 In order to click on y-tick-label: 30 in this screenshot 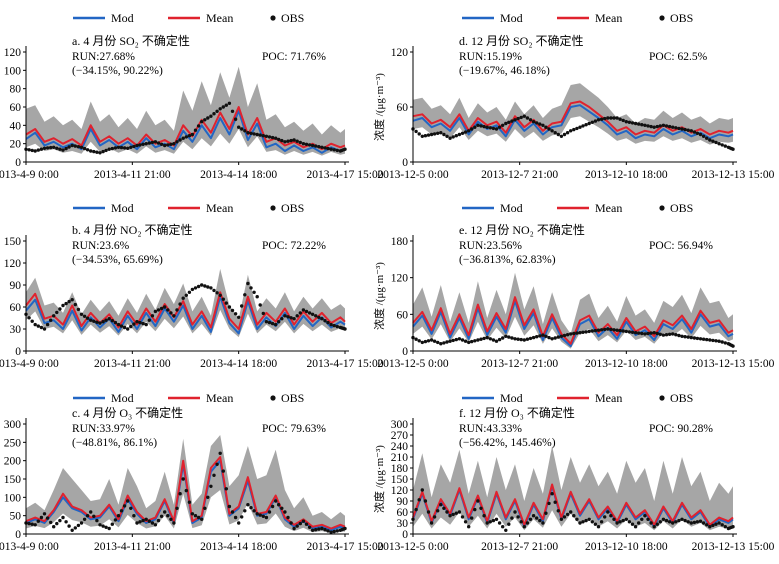, I will do `click(16, 330)`.